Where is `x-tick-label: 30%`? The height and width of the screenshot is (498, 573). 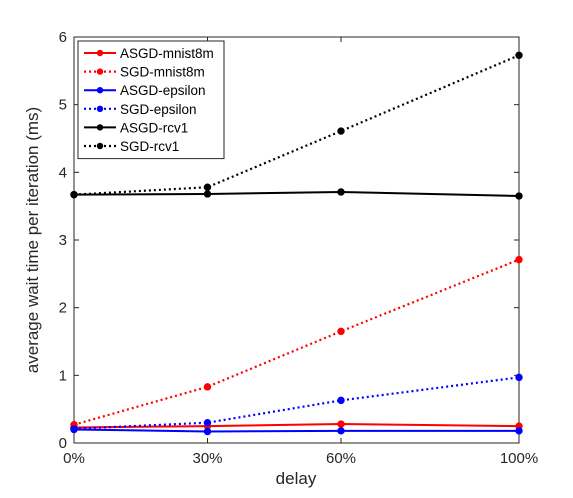 x-tick-label: 30% is located at coordinates (207, 458).